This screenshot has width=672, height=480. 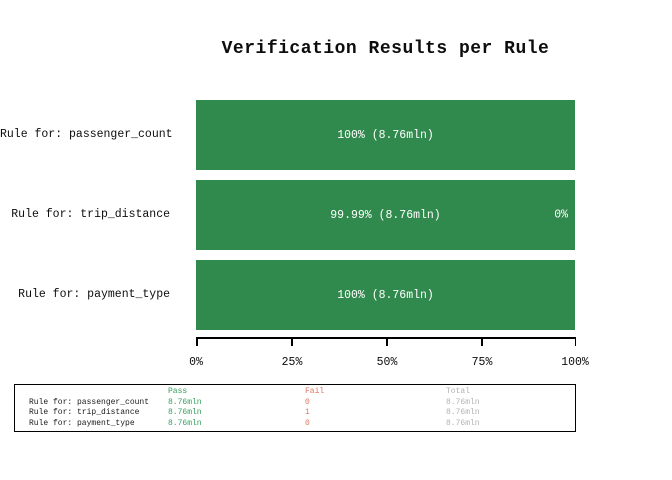 I want to click on pass-bar-passenger-count: 100% (8.76mln), so click(x=385, y=135).